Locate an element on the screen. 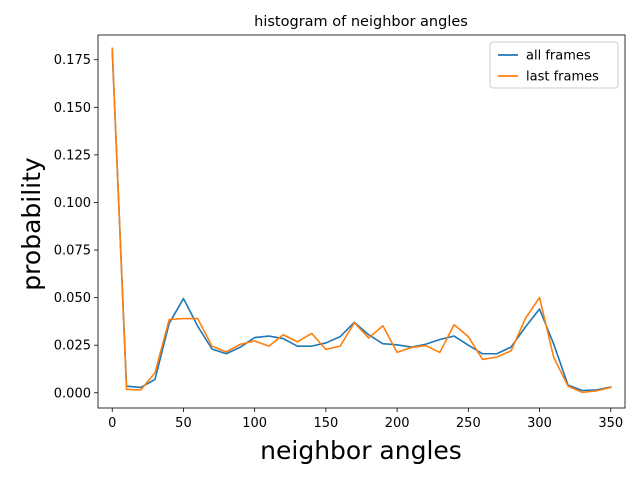 Image resolution: width=640 pixels, height=480 pixels. x-tick-label: 100 is located at coordinates (254, 423).